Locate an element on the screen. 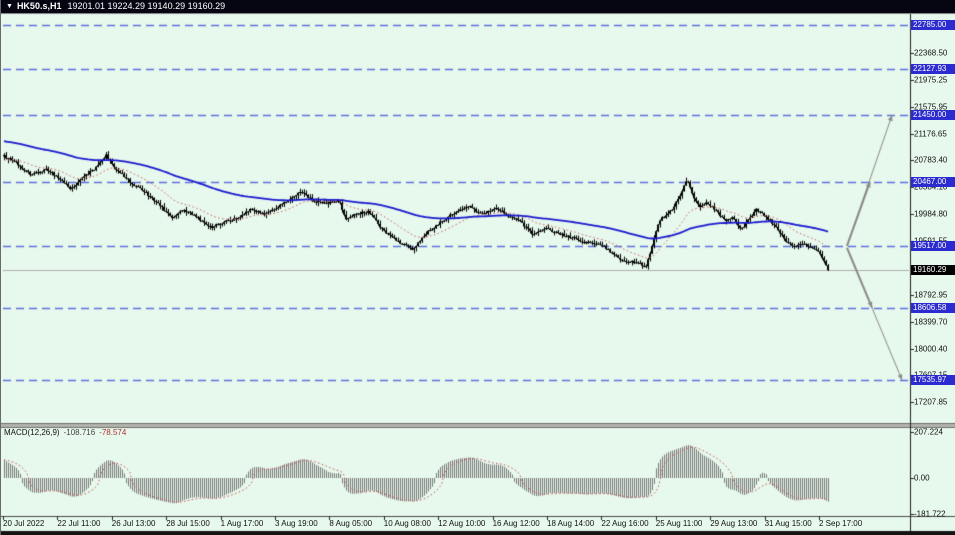 This screenshot has height=535, width=955. macd-value: -108.716 is located at coordinates (79, 432).